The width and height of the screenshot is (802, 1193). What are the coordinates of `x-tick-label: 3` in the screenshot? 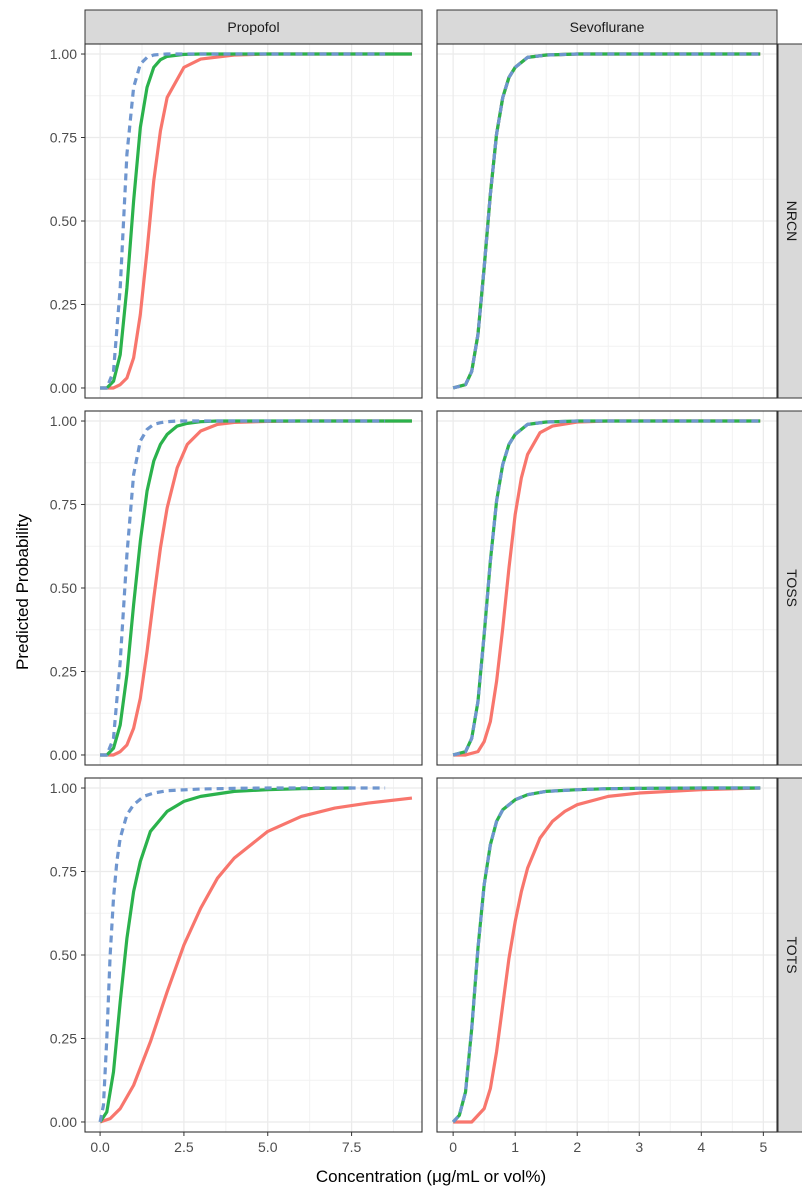 It's located at (639, 1147).